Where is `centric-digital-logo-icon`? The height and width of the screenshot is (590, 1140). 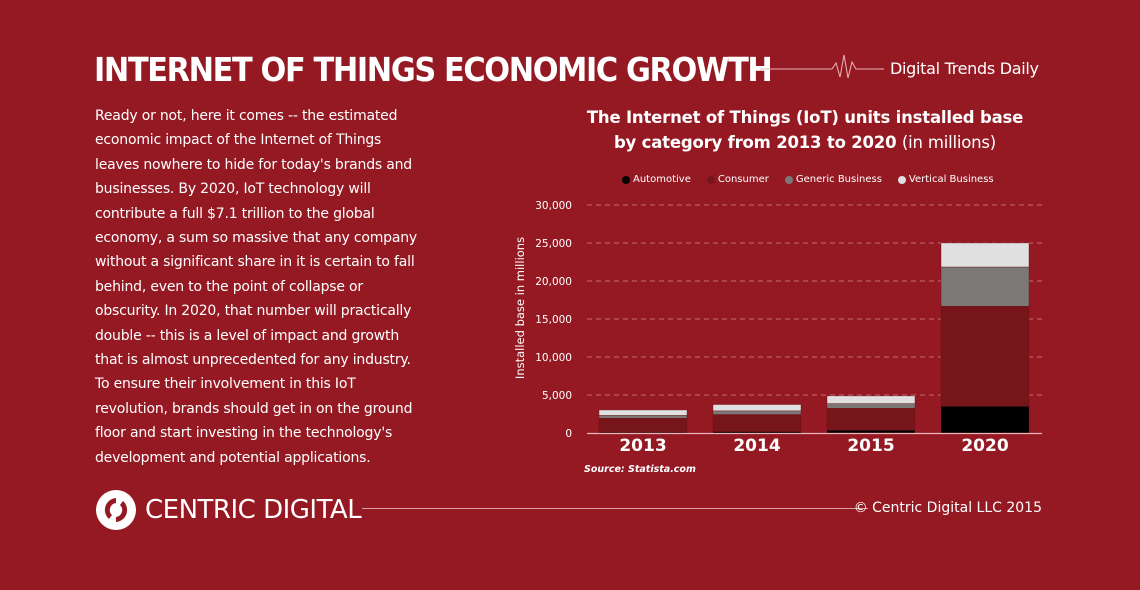 centric-digital-logo-icon is located at coordinates (116, 510).